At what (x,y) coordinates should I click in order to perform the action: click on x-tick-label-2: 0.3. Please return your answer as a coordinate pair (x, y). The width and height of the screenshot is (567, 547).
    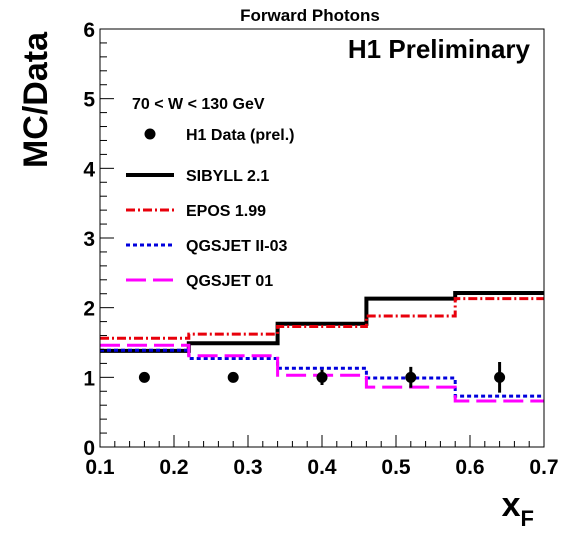
    Looking at the image, I should click on (247, 467).